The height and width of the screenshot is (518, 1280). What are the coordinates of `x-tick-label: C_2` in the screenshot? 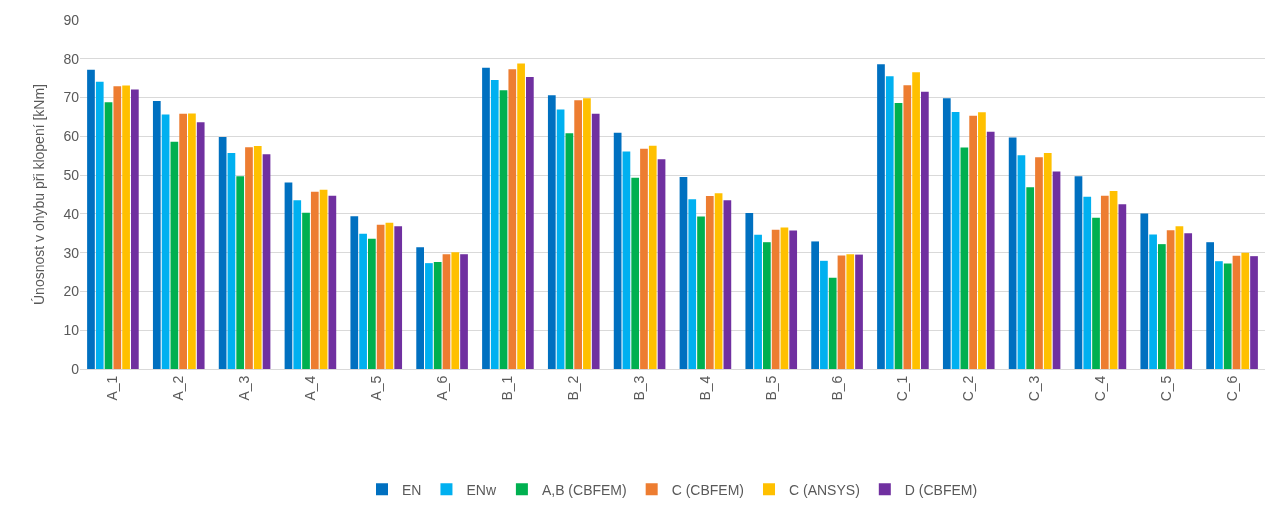 It's located at (968, 388).